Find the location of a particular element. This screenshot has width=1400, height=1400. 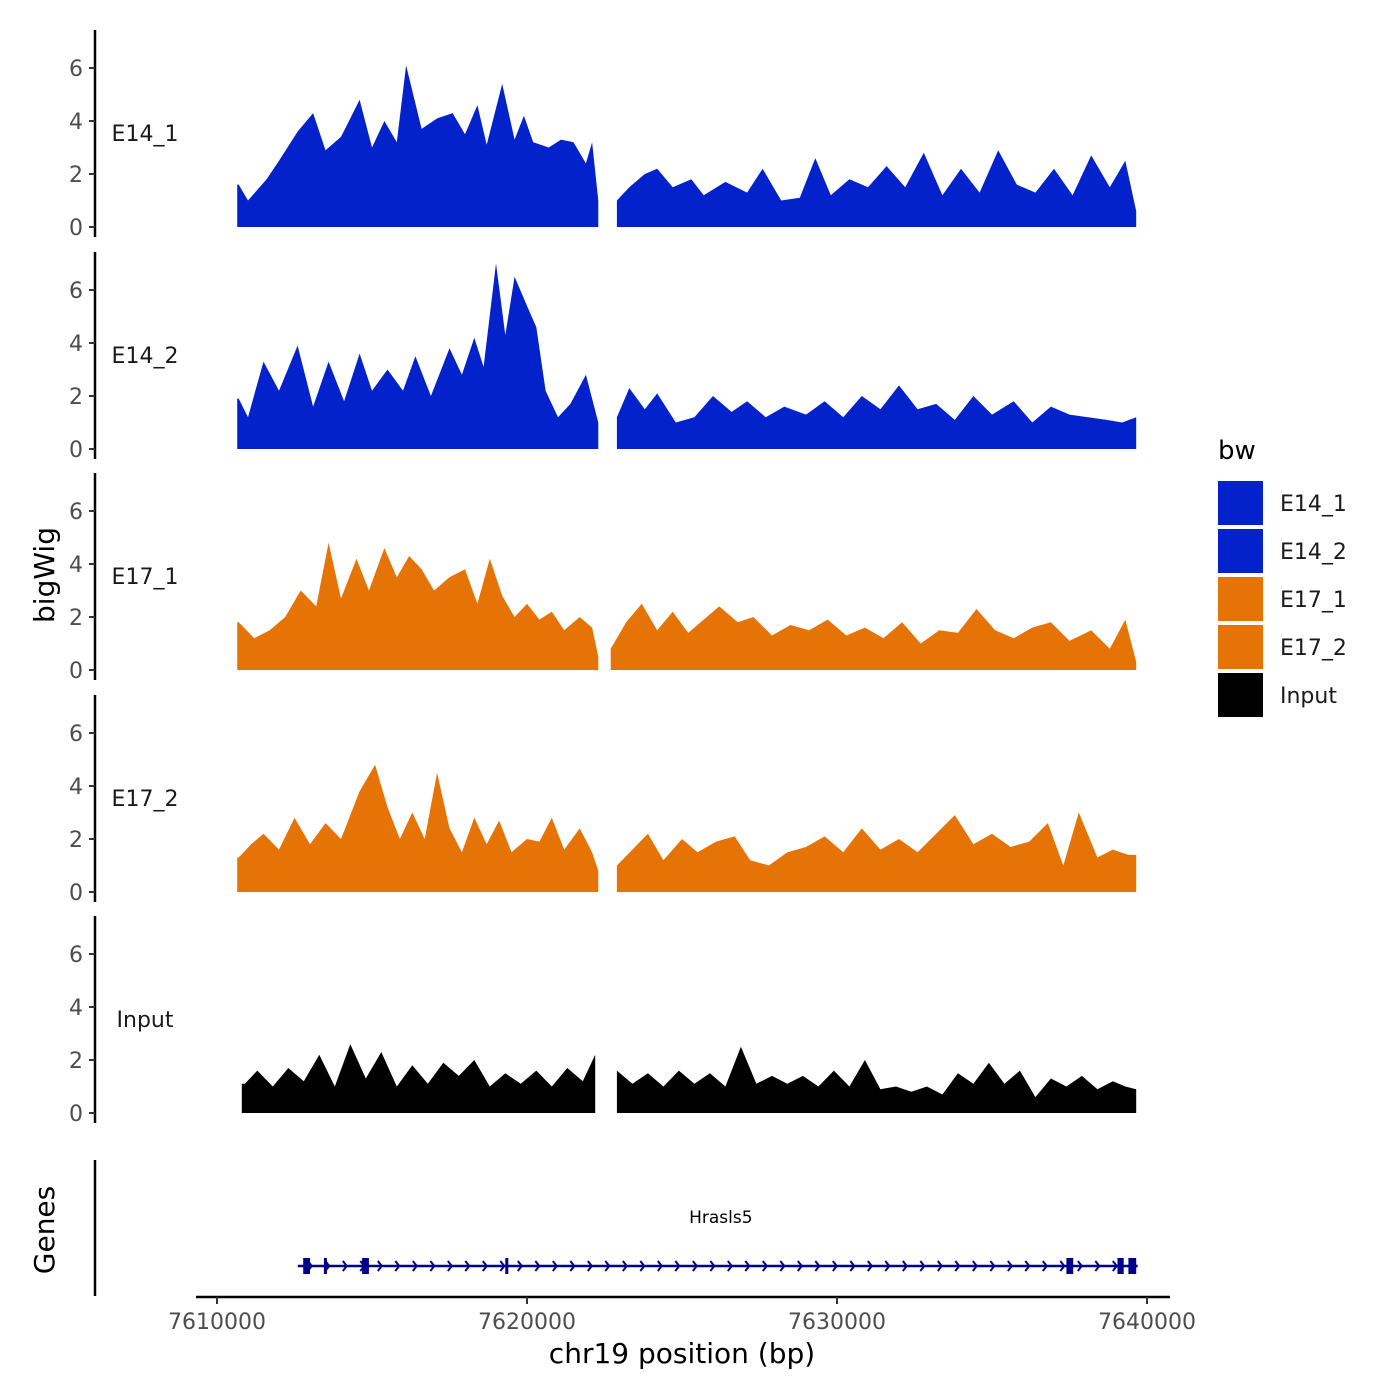

legend-entry: Input is located at coordinates (1277, 695).